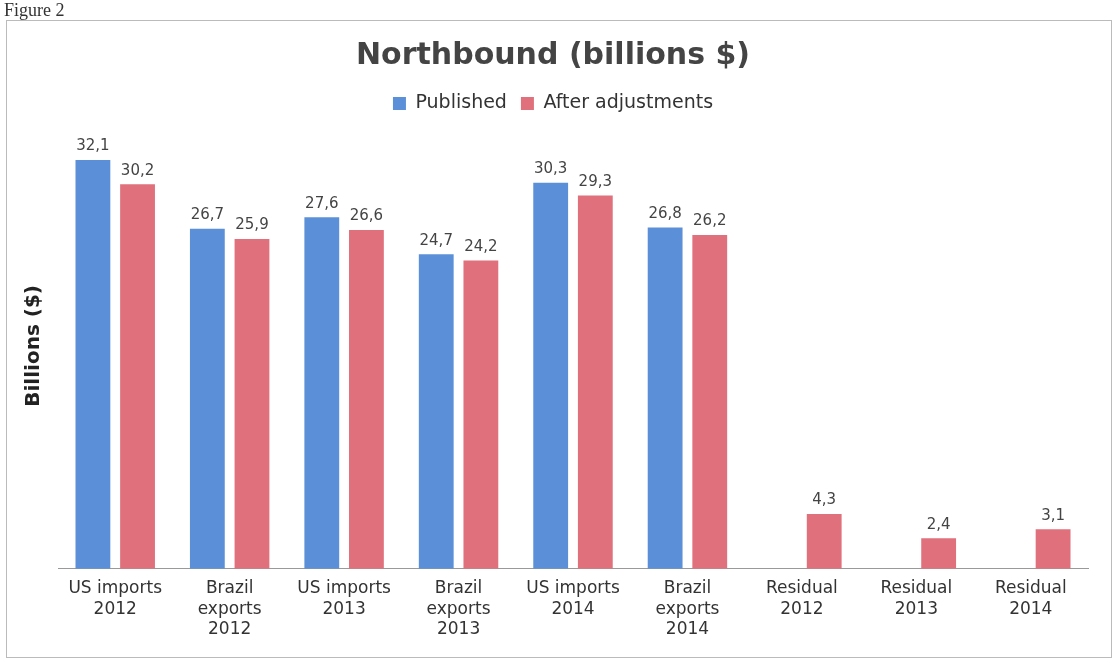  I want to click on data-label: 26,2, so click(710, 220).